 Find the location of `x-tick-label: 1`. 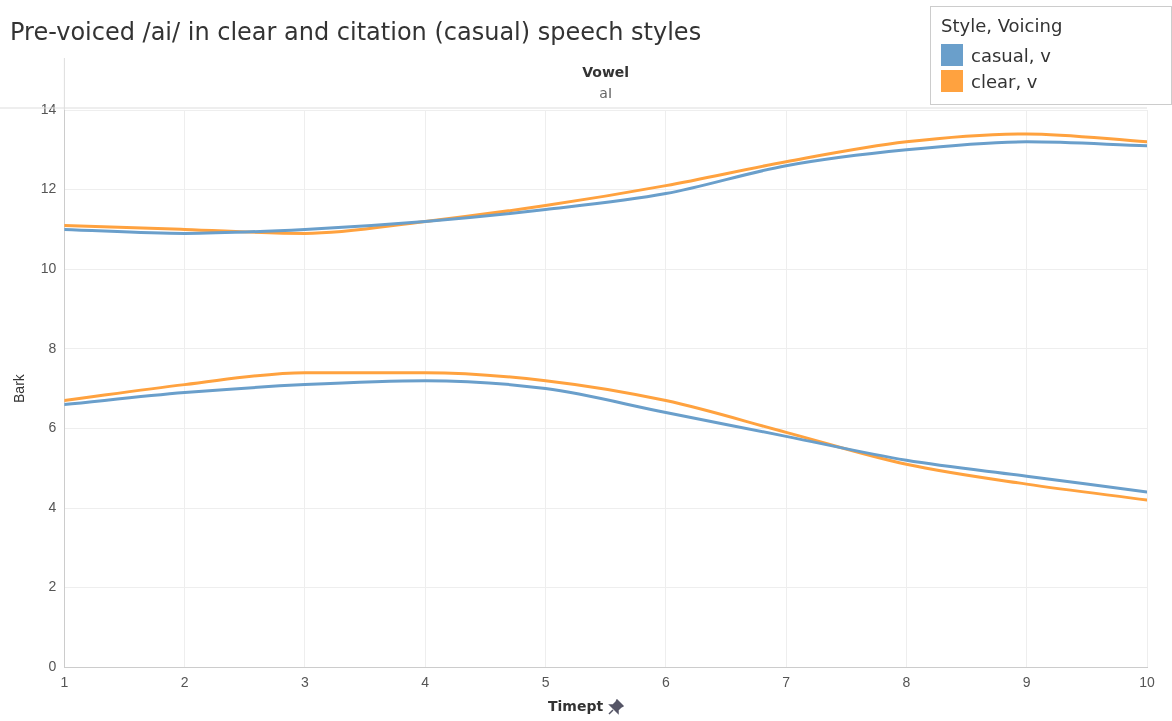

x-tick-label: 1 is located at coordinates (64, 682).